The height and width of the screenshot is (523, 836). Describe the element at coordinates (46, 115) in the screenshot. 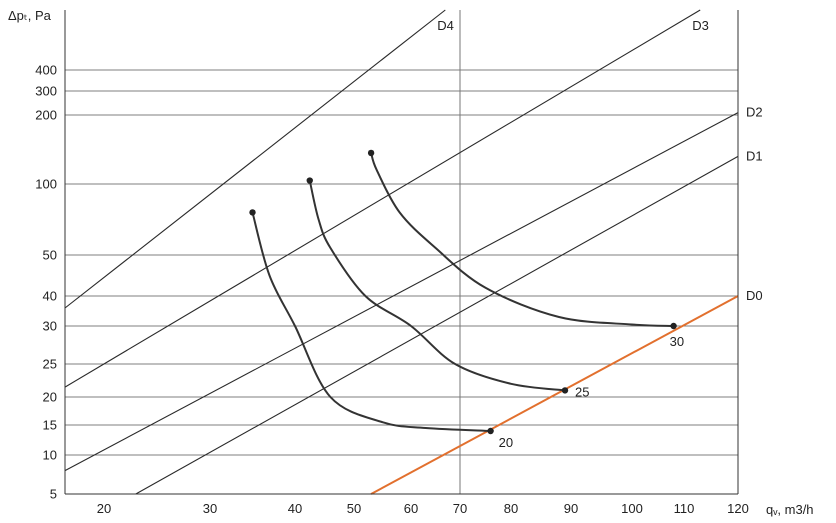

I see `y-tick-label: 200` at that location.